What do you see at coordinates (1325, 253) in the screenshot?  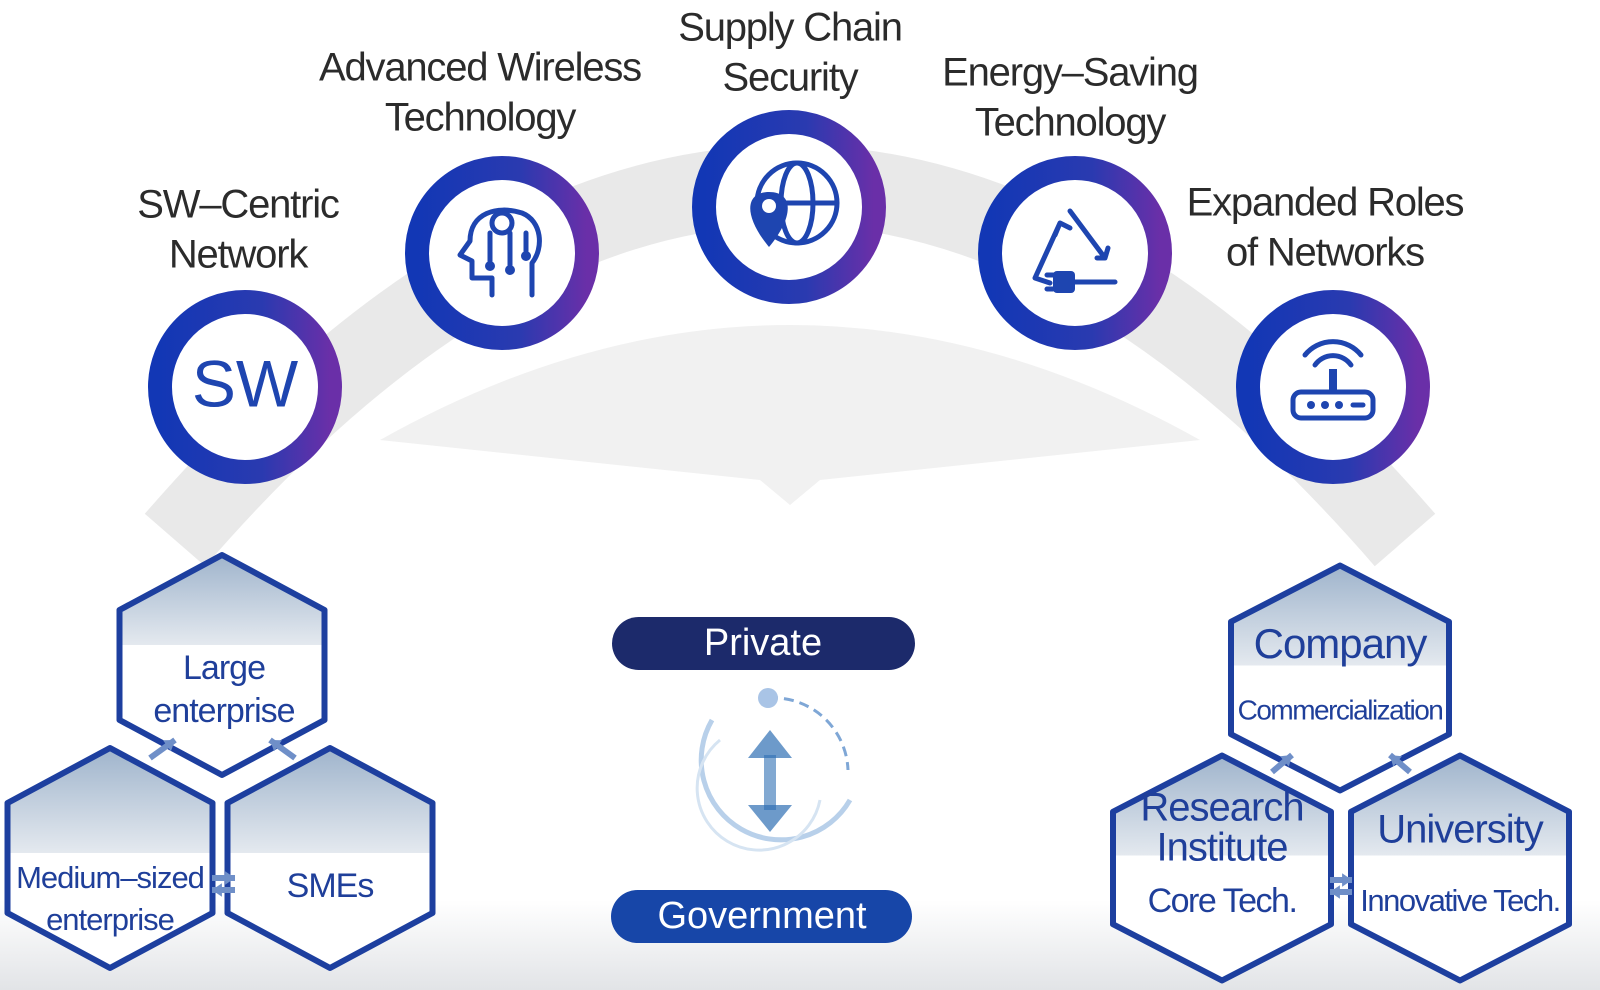 I see `tech-label: of Networks` at bounding box center [1325, 253].